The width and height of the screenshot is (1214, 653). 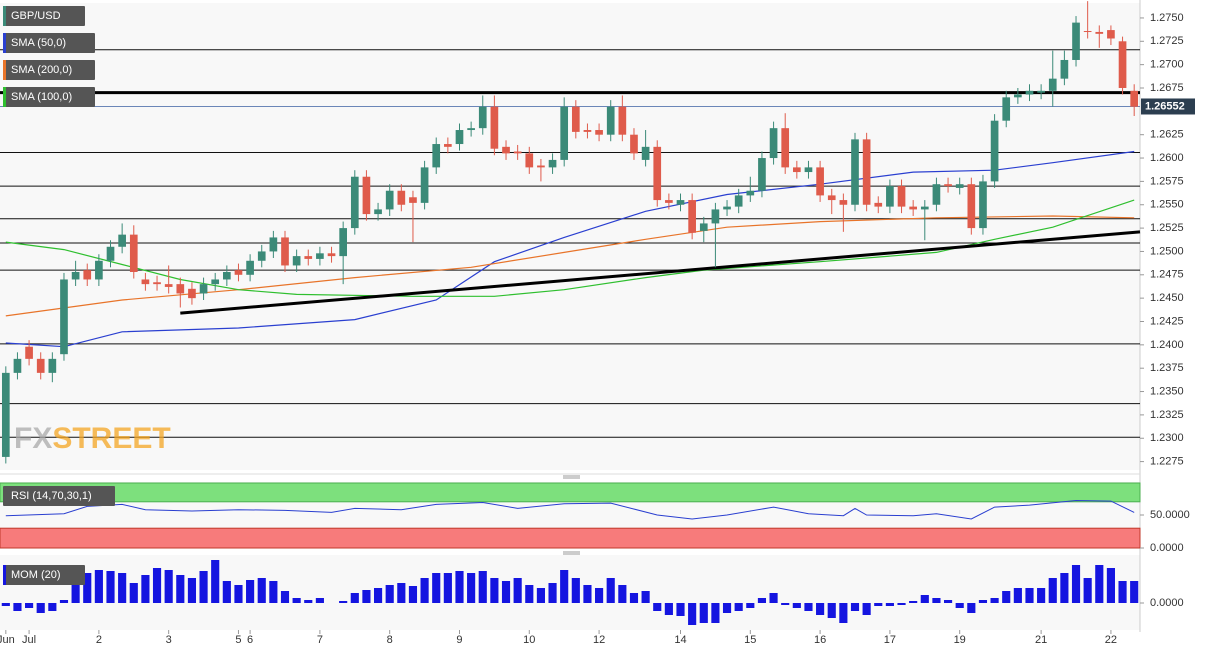 What do you see at coordinates (38, 43) in the screenshot?
I see `legend-label: SMA (50,0)` at bounding box center [38, 43].